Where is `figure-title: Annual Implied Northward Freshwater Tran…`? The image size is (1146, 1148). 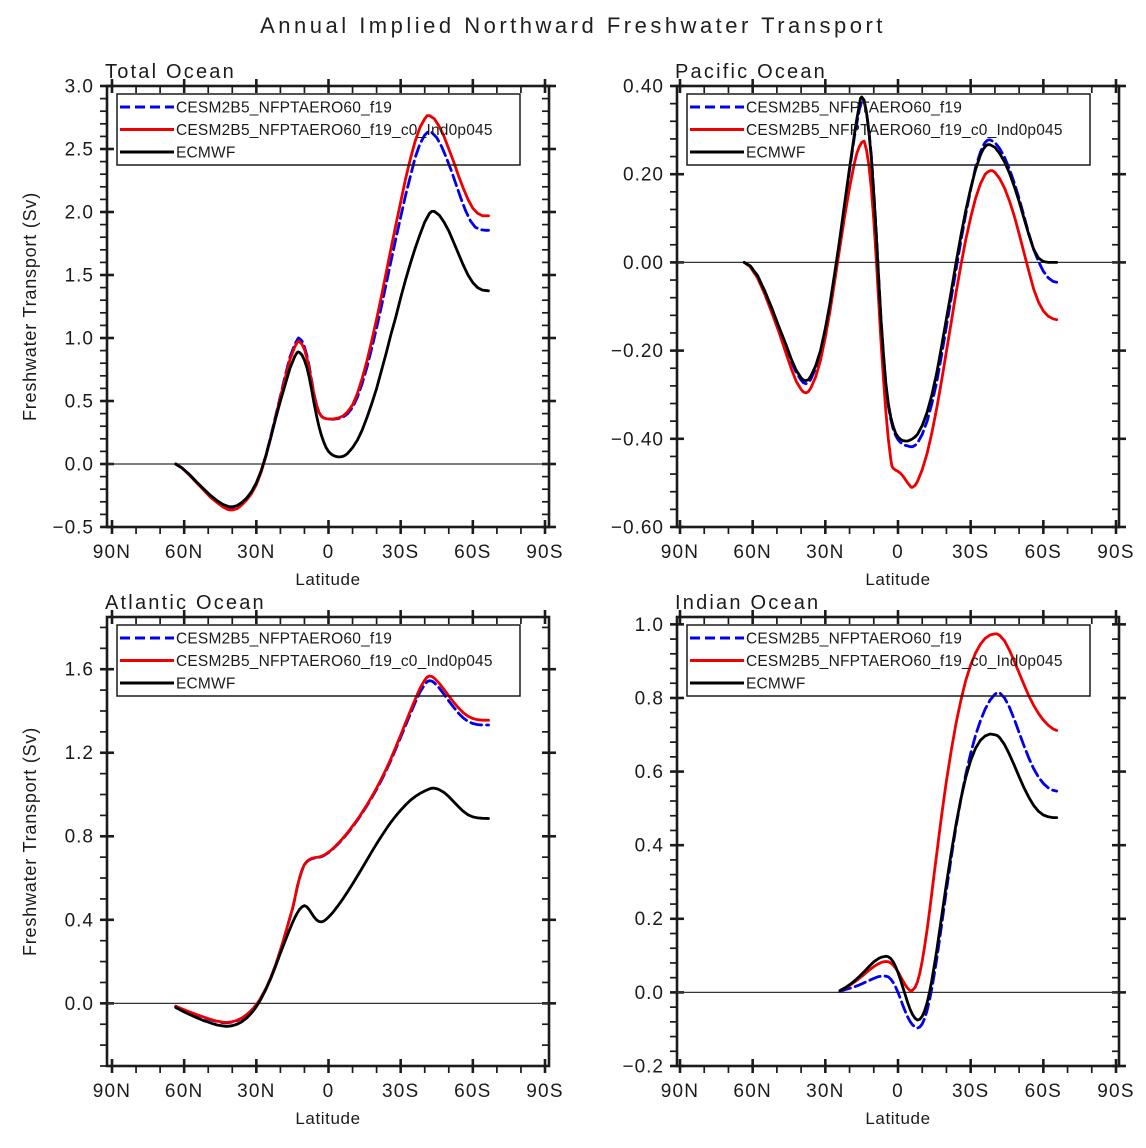
figure-title: Annual Implied Northward Freshwater Tran… is located at coordinates (573, 25).